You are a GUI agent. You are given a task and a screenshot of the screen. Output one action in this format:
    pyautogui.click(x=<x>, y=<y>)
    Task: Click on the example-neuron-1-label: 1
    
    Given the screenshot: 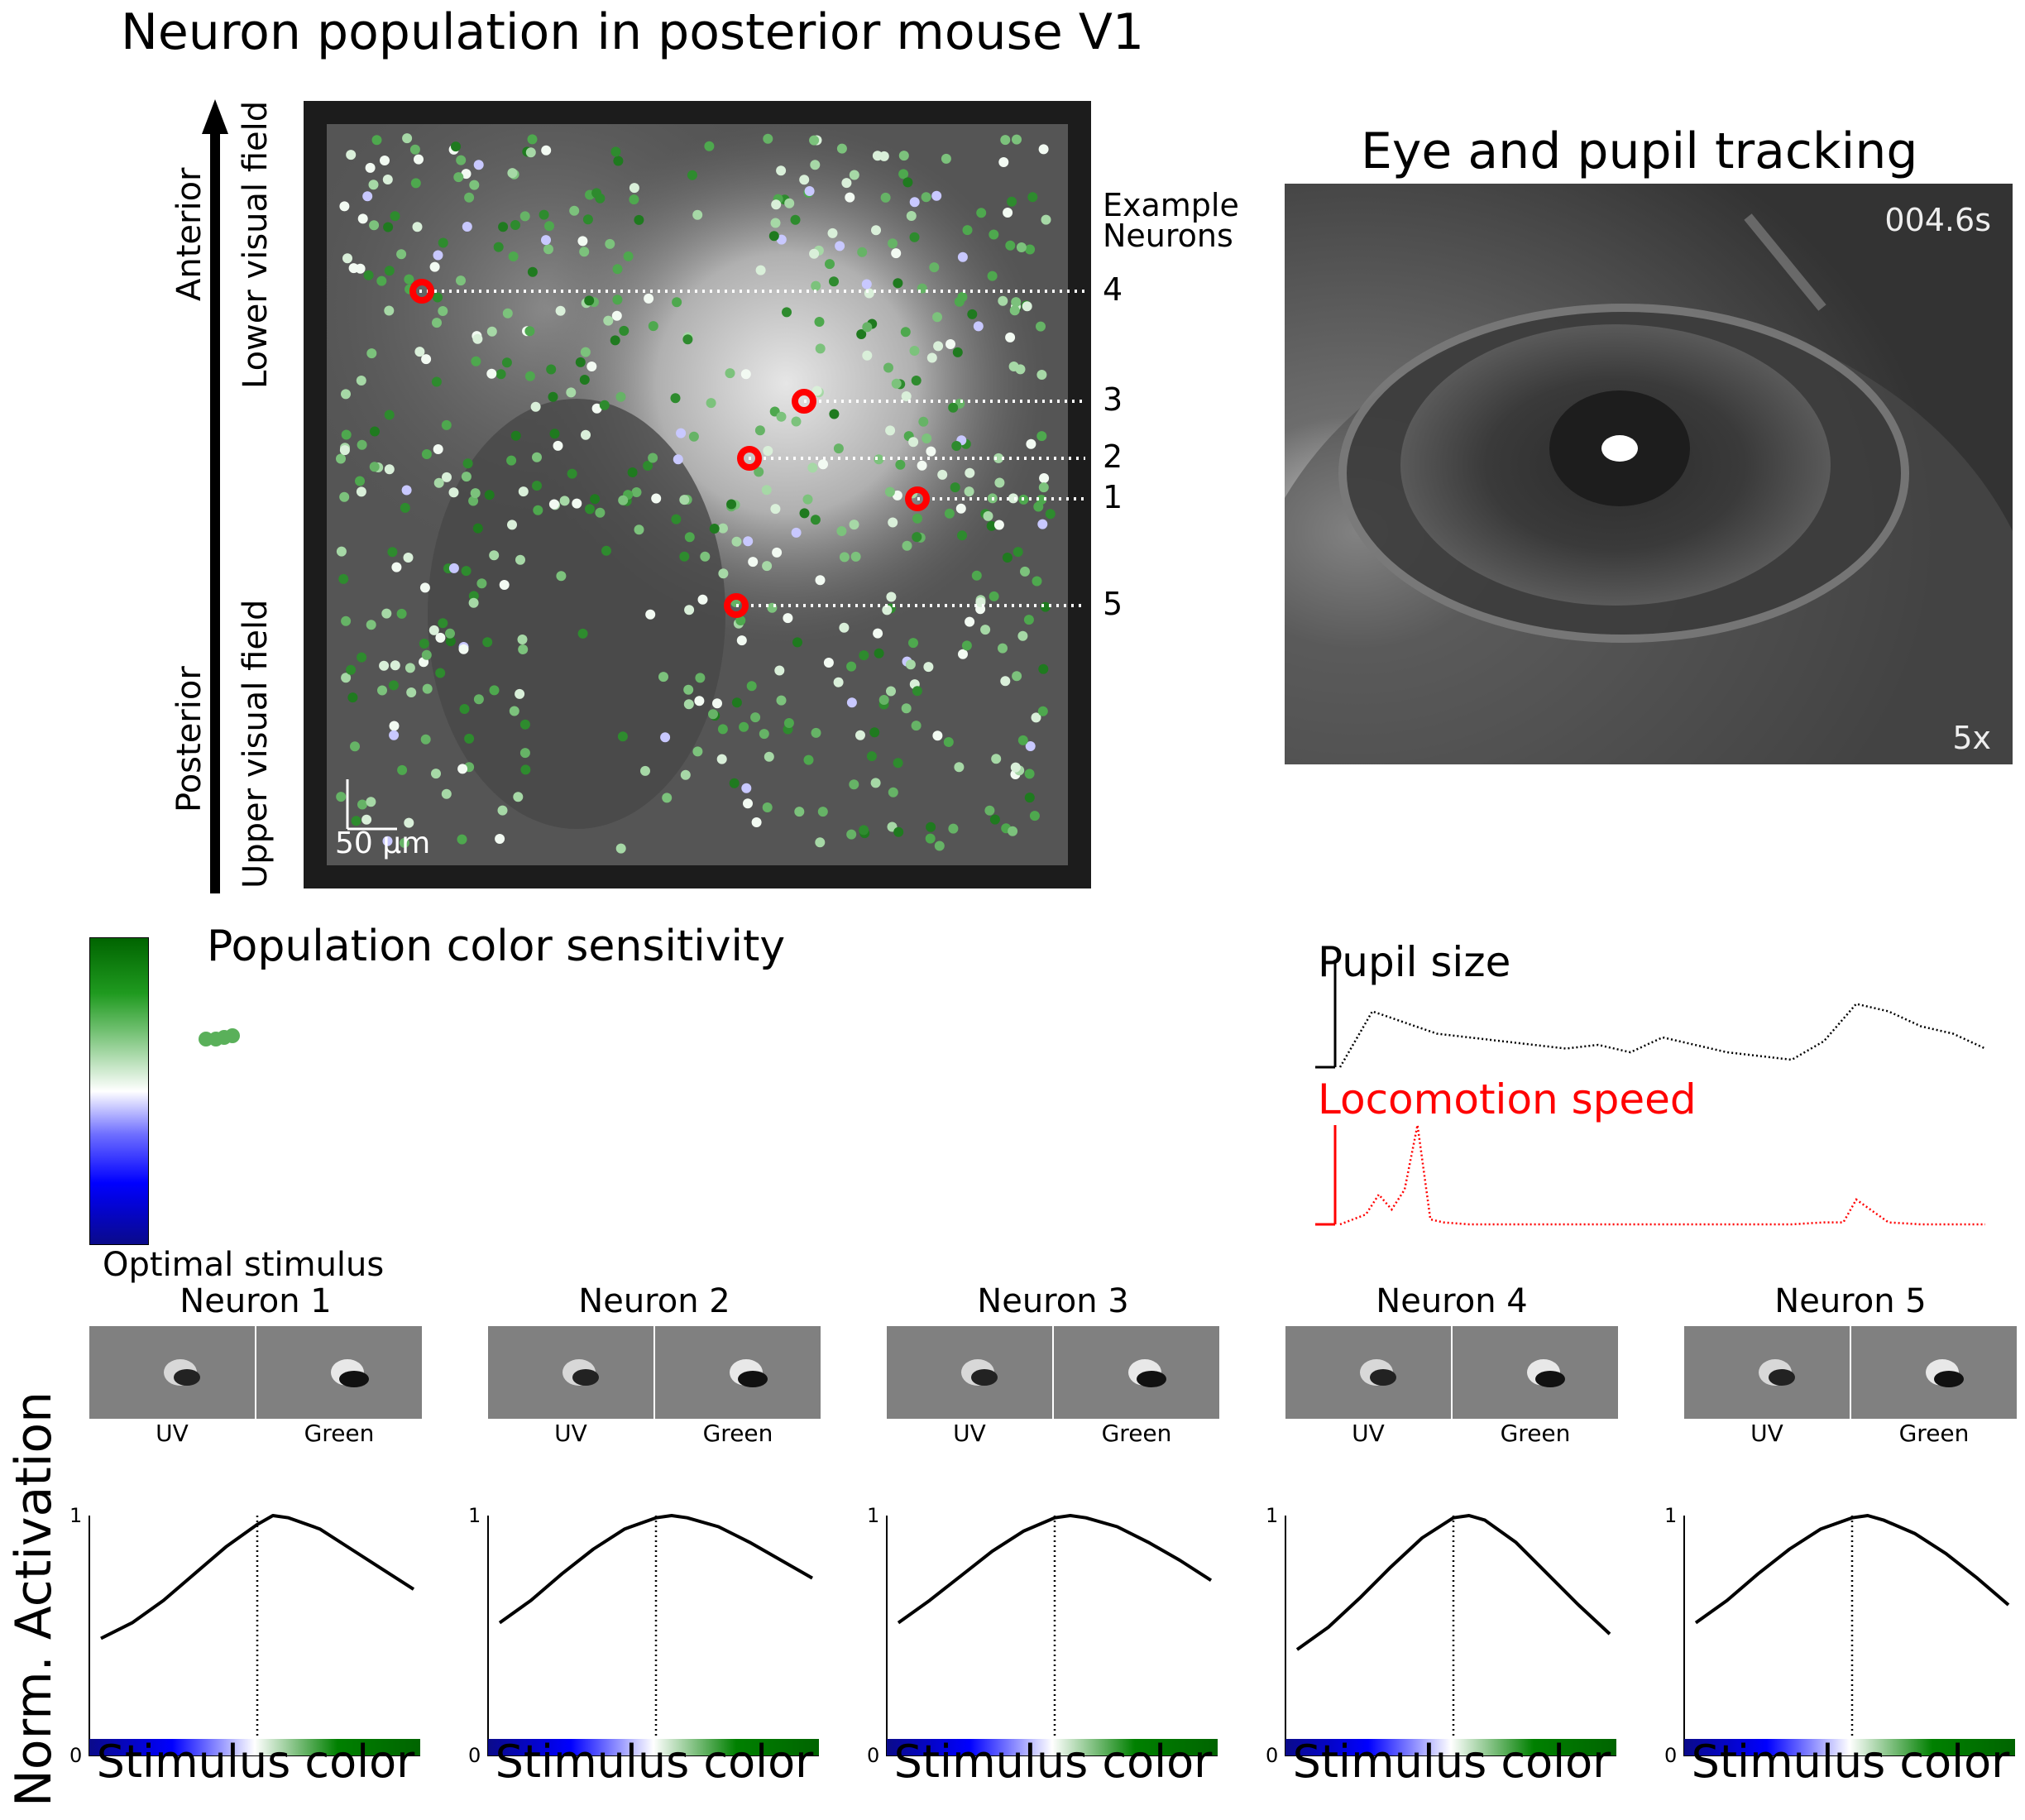 What is the action you would take?
    pyautogui.click(x=1113, y=497)
    